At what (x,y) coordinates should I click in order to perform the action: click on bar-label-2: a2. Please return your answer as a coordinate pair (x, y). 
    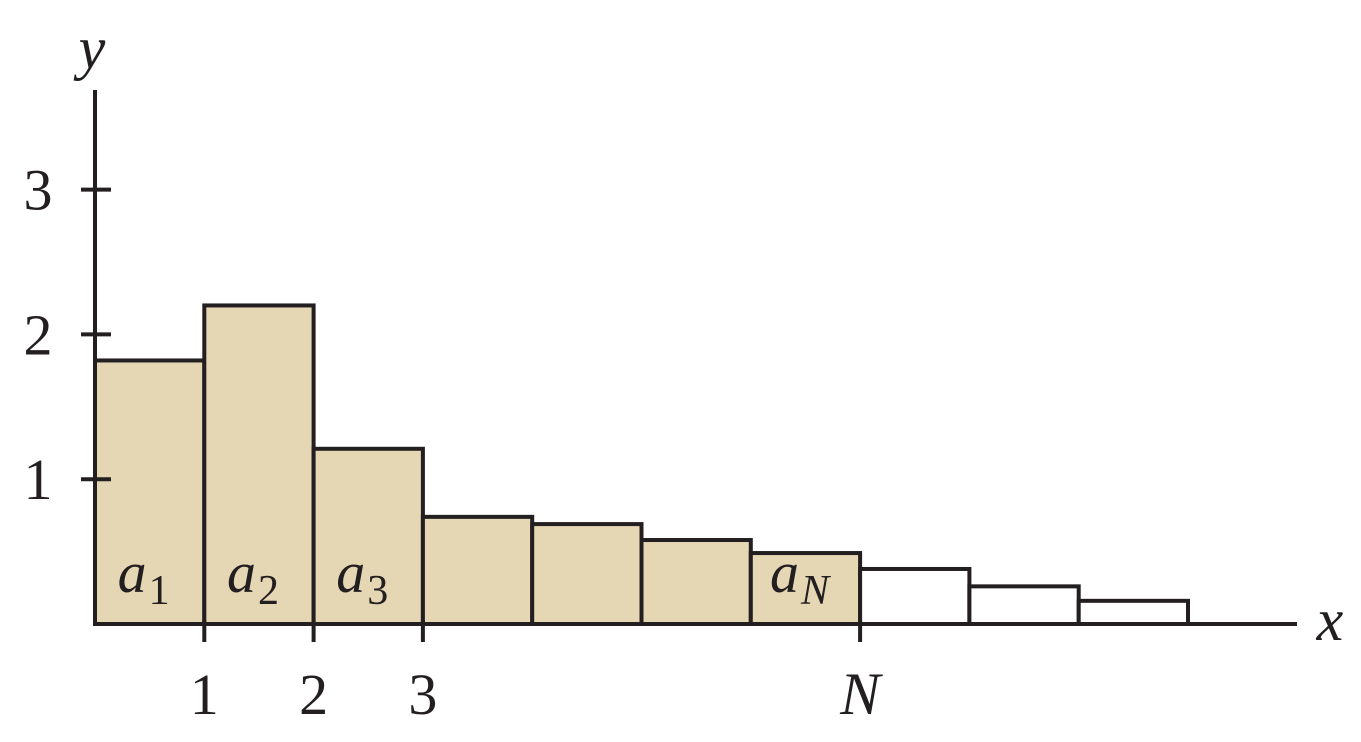
    Looking at the image, I should click on (253, 577).